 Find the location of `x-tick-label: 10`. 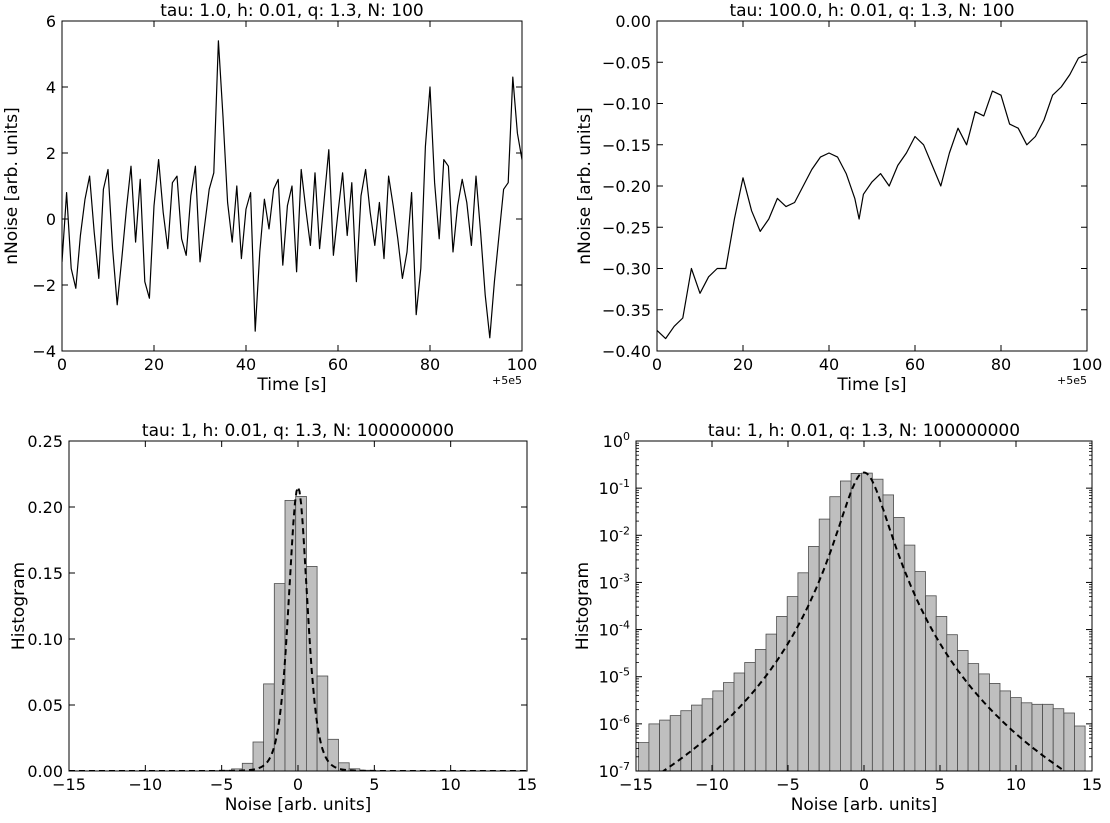

x-tick-label: 10 is located at coordinates (1016, 784).